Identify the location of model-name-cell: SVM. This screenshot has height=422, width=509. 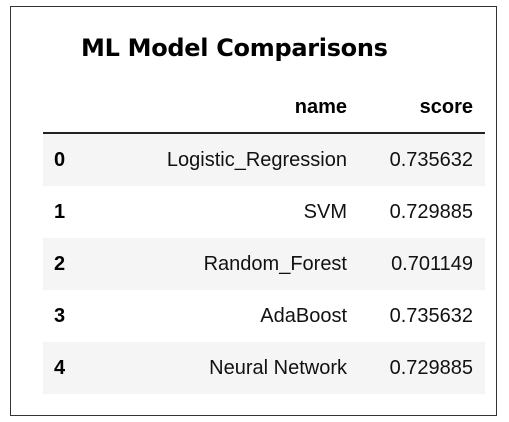
(325, 211).